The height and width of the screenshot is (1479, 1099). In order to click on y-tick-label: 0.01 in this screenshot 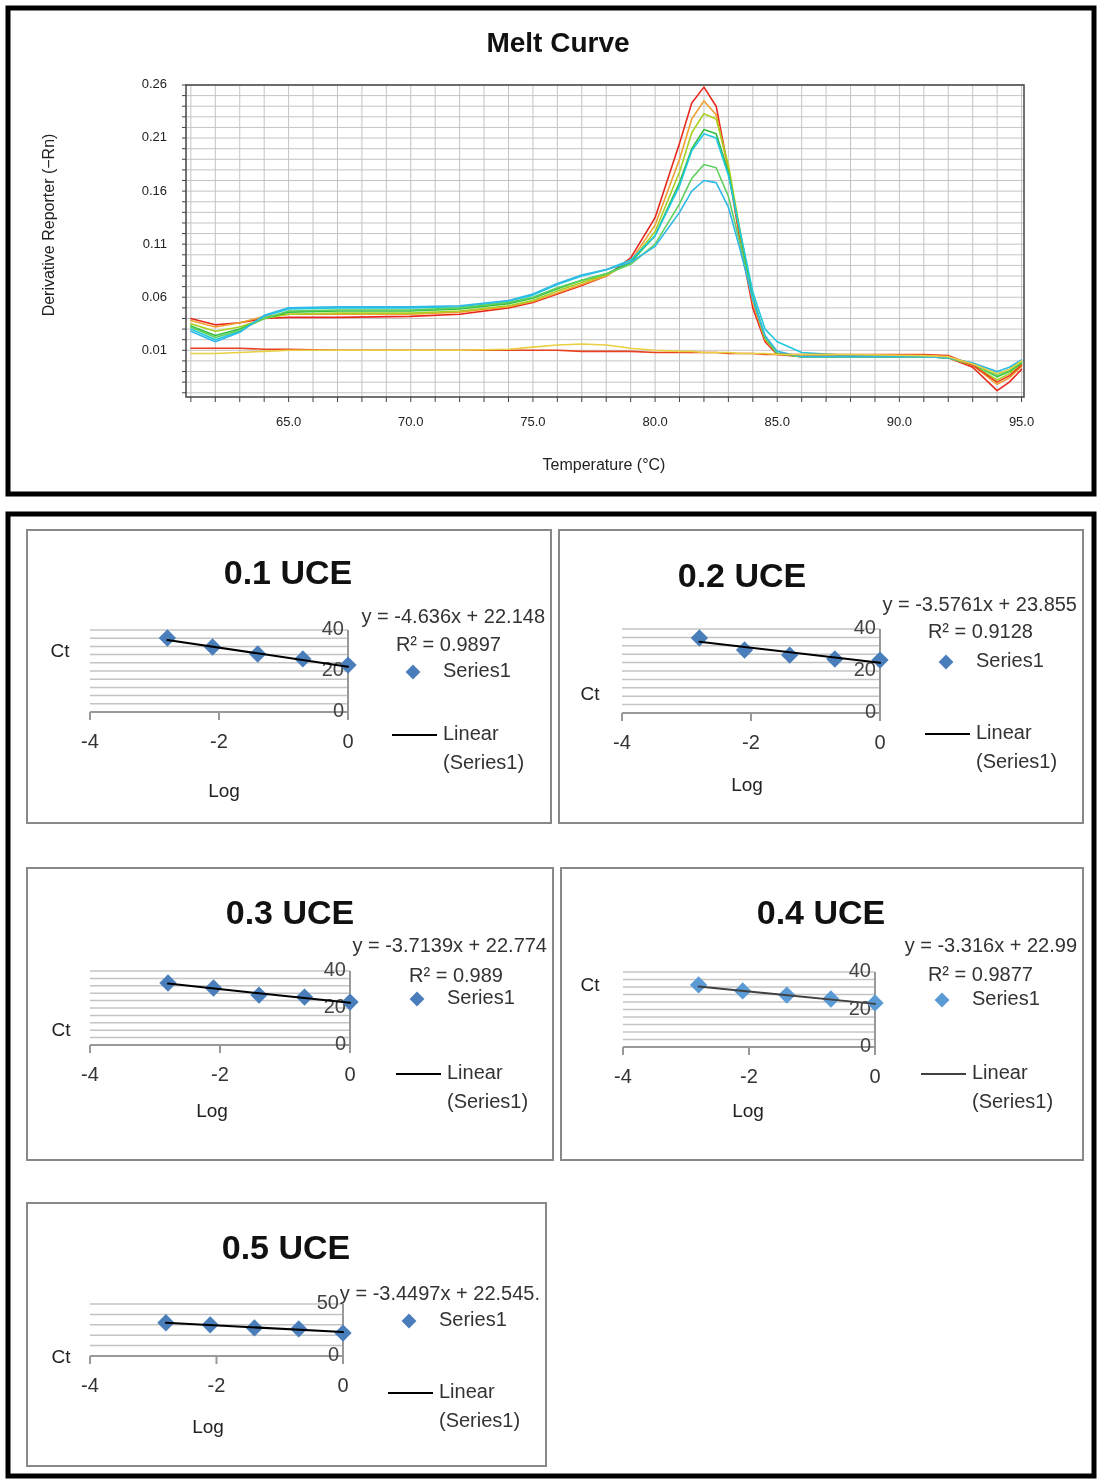, I will do `click(154, 349)`.